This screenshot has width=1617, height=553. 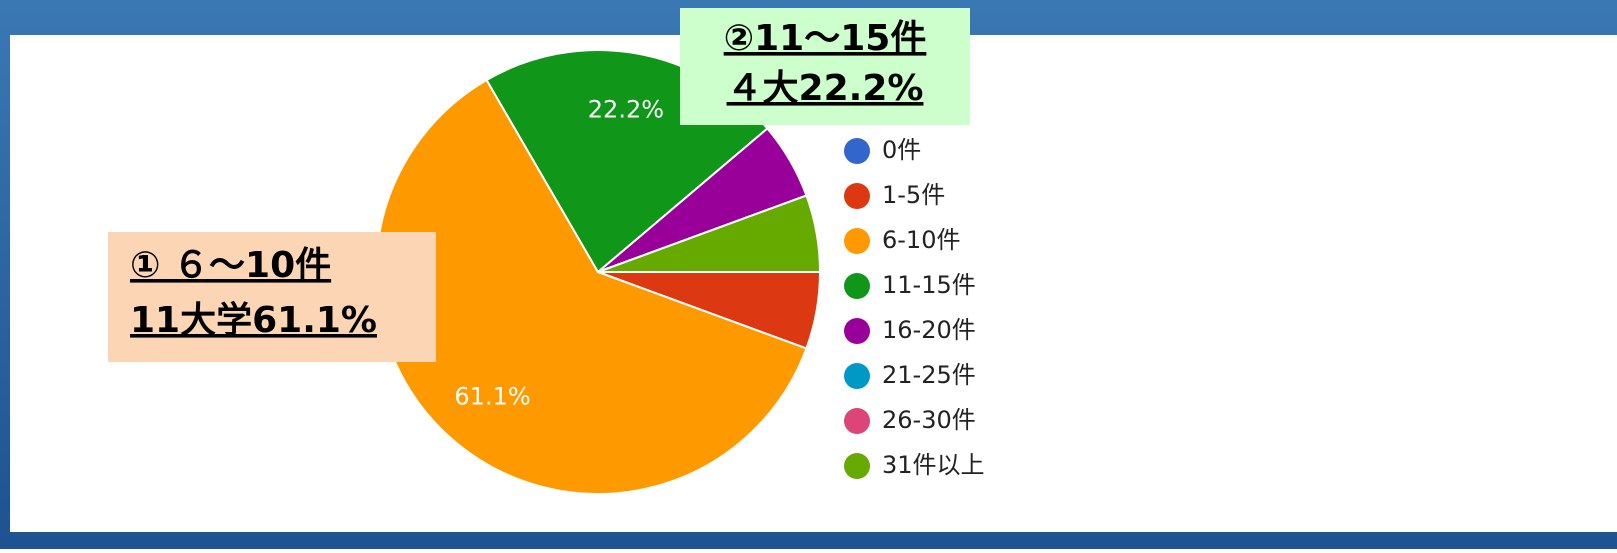 What do you see at coordinates (901, 150) in the screenshot?
I see `legend-label: 0件` at bounding box center [901, 150].